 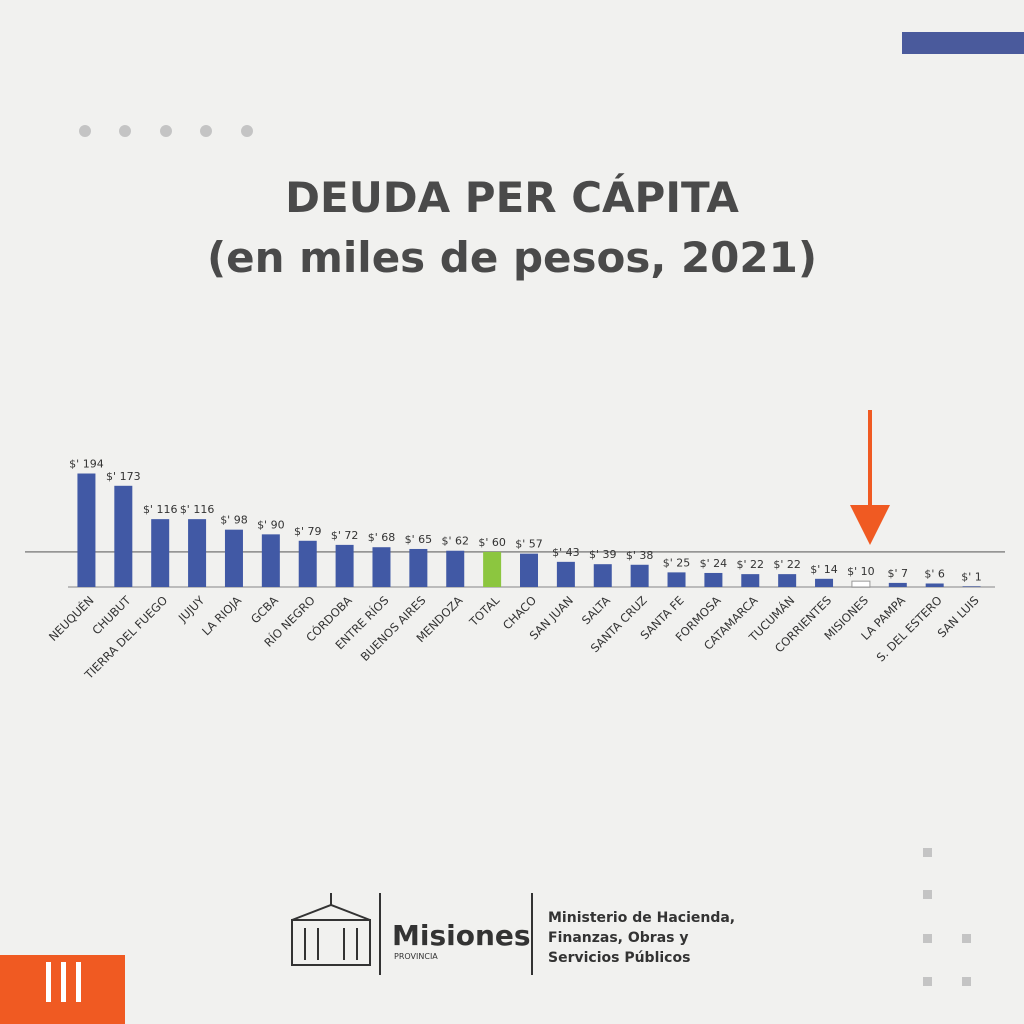 I want to click on logo, so click(x=331, y=929).